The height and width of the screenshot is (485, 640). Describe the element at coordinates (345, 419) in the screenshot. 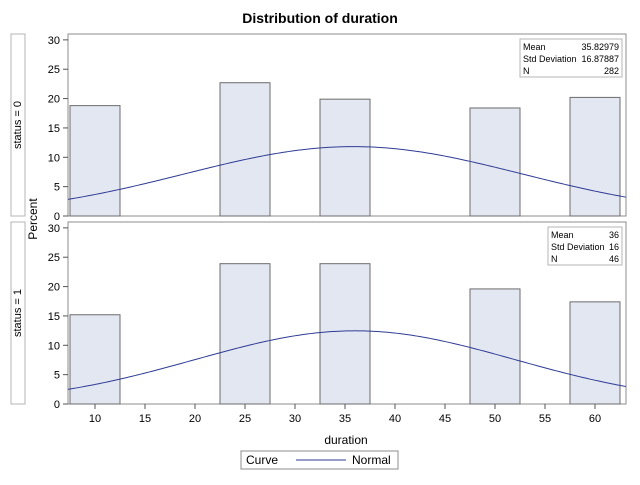

I see `x-tick-label: 35` at that location.